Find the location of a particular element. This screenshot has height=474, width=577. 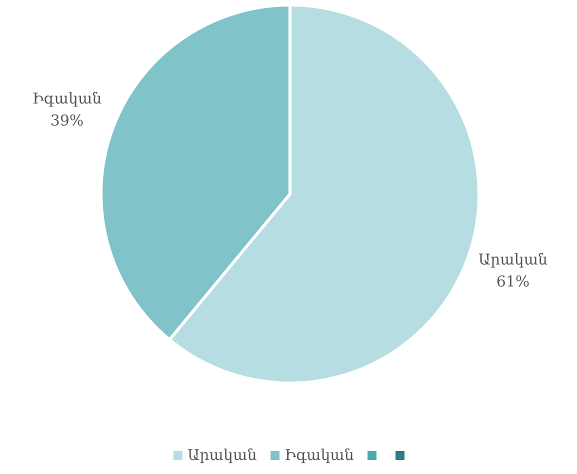

legend-label: Արական is located at coordinates (223, 455).